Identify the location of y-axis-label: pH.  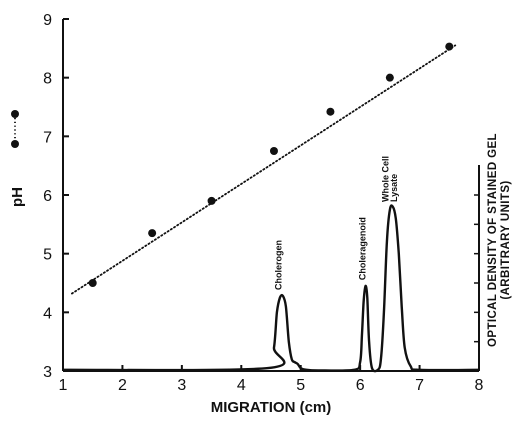
(17, 197).